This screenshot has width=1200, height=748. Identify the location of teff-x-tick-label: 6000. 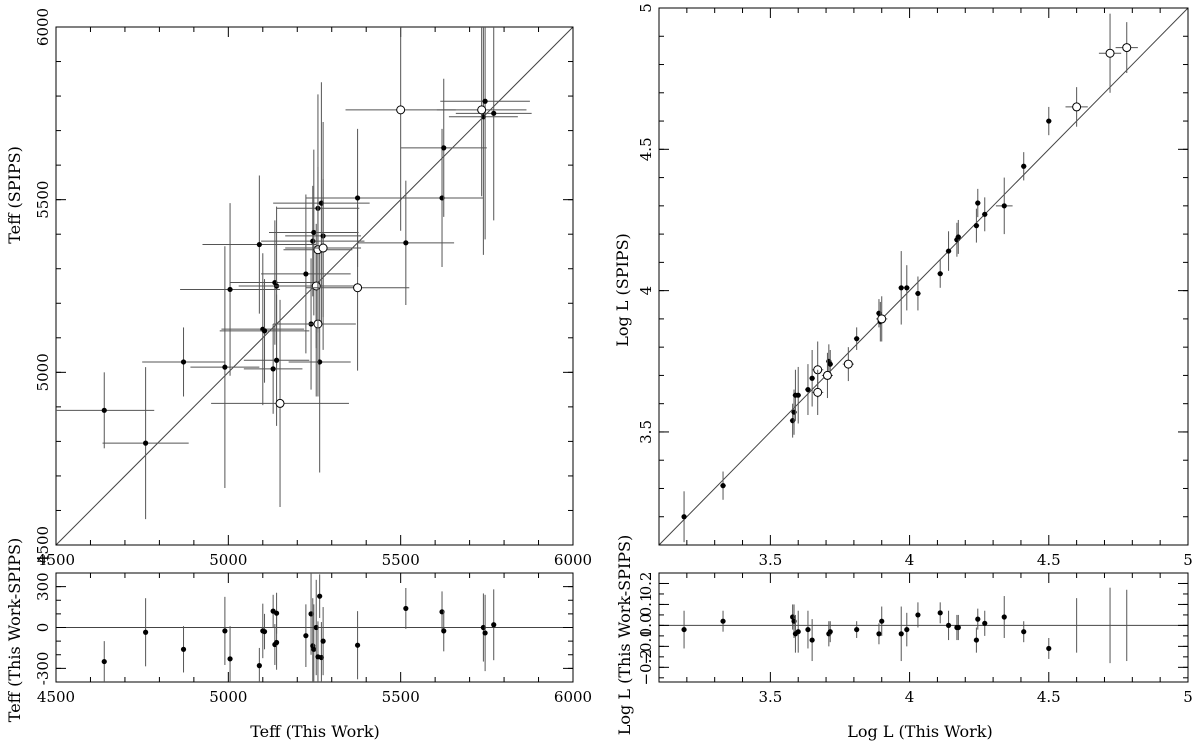
(573, 560).